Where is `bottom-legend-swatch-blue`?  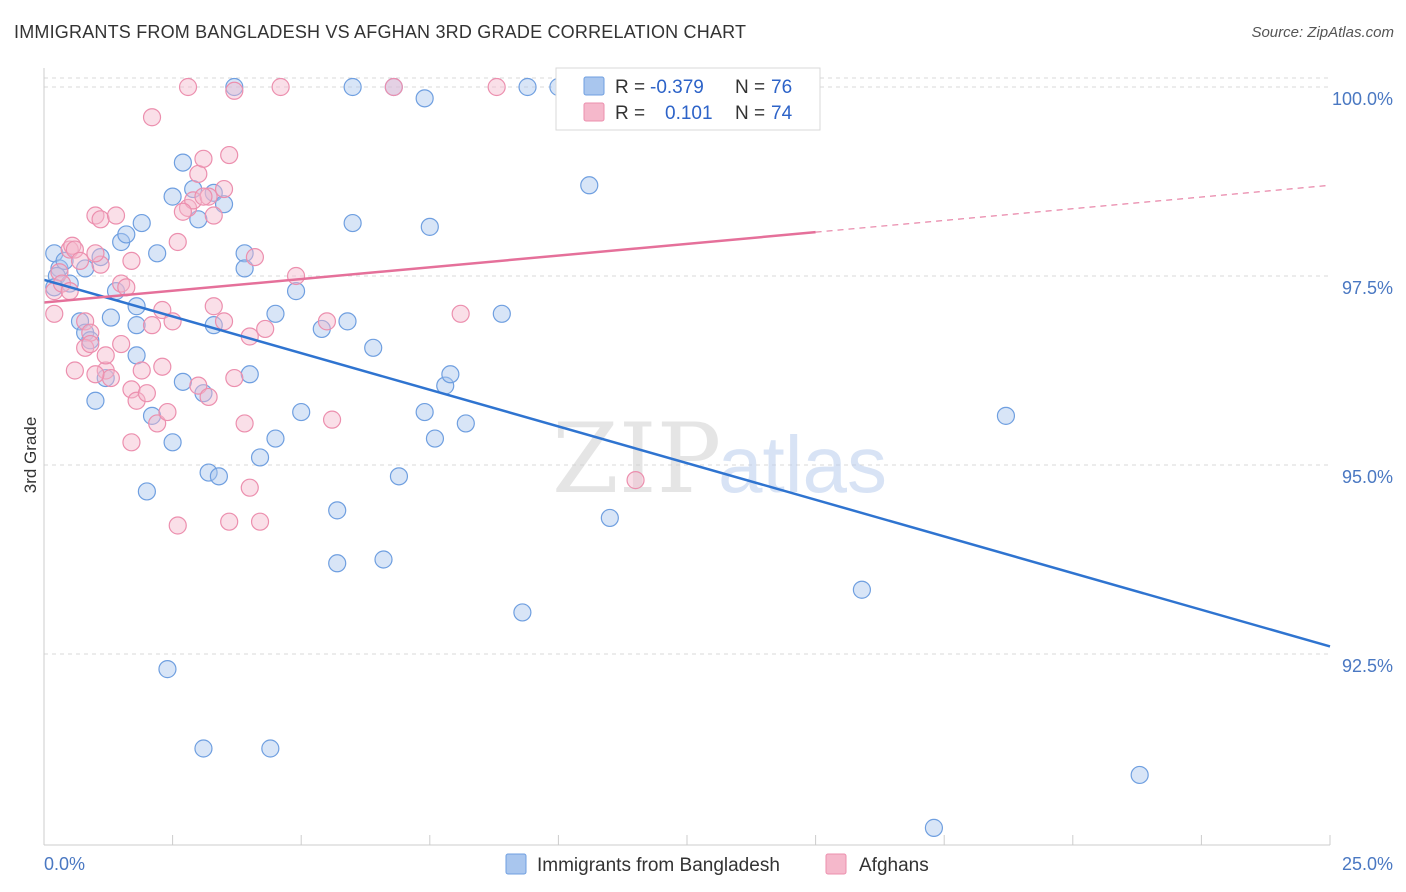 bottom-legend-swatch-blue is located at coordinates (516, 864).